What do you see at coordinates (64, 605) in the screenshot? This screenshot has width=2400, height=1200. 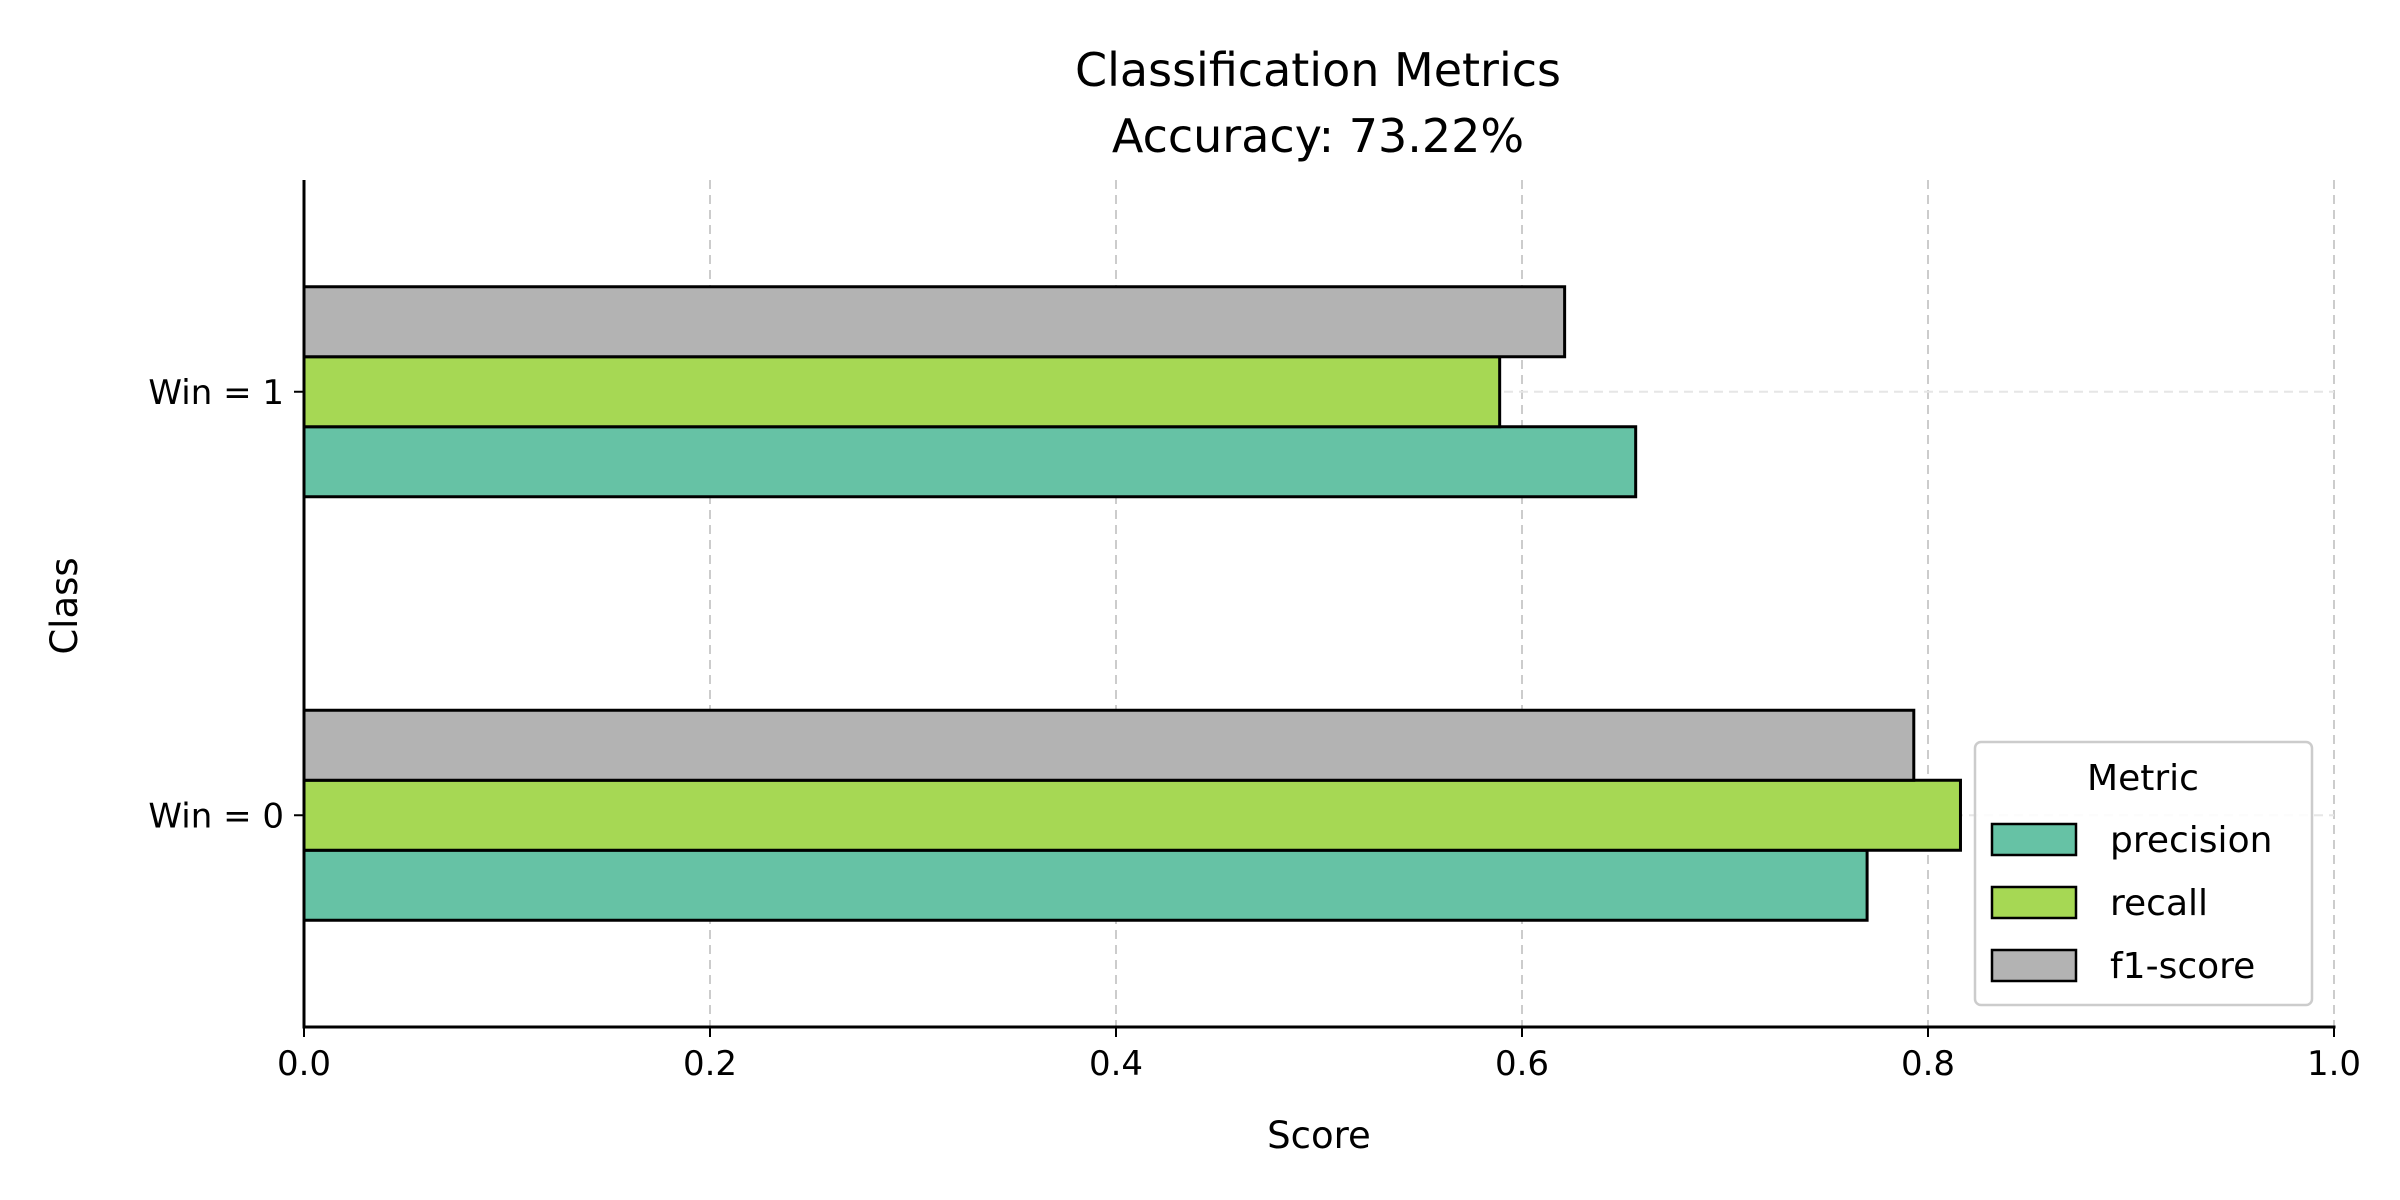 I see `y-axis-label: Class` at bounding box center [64, 605].